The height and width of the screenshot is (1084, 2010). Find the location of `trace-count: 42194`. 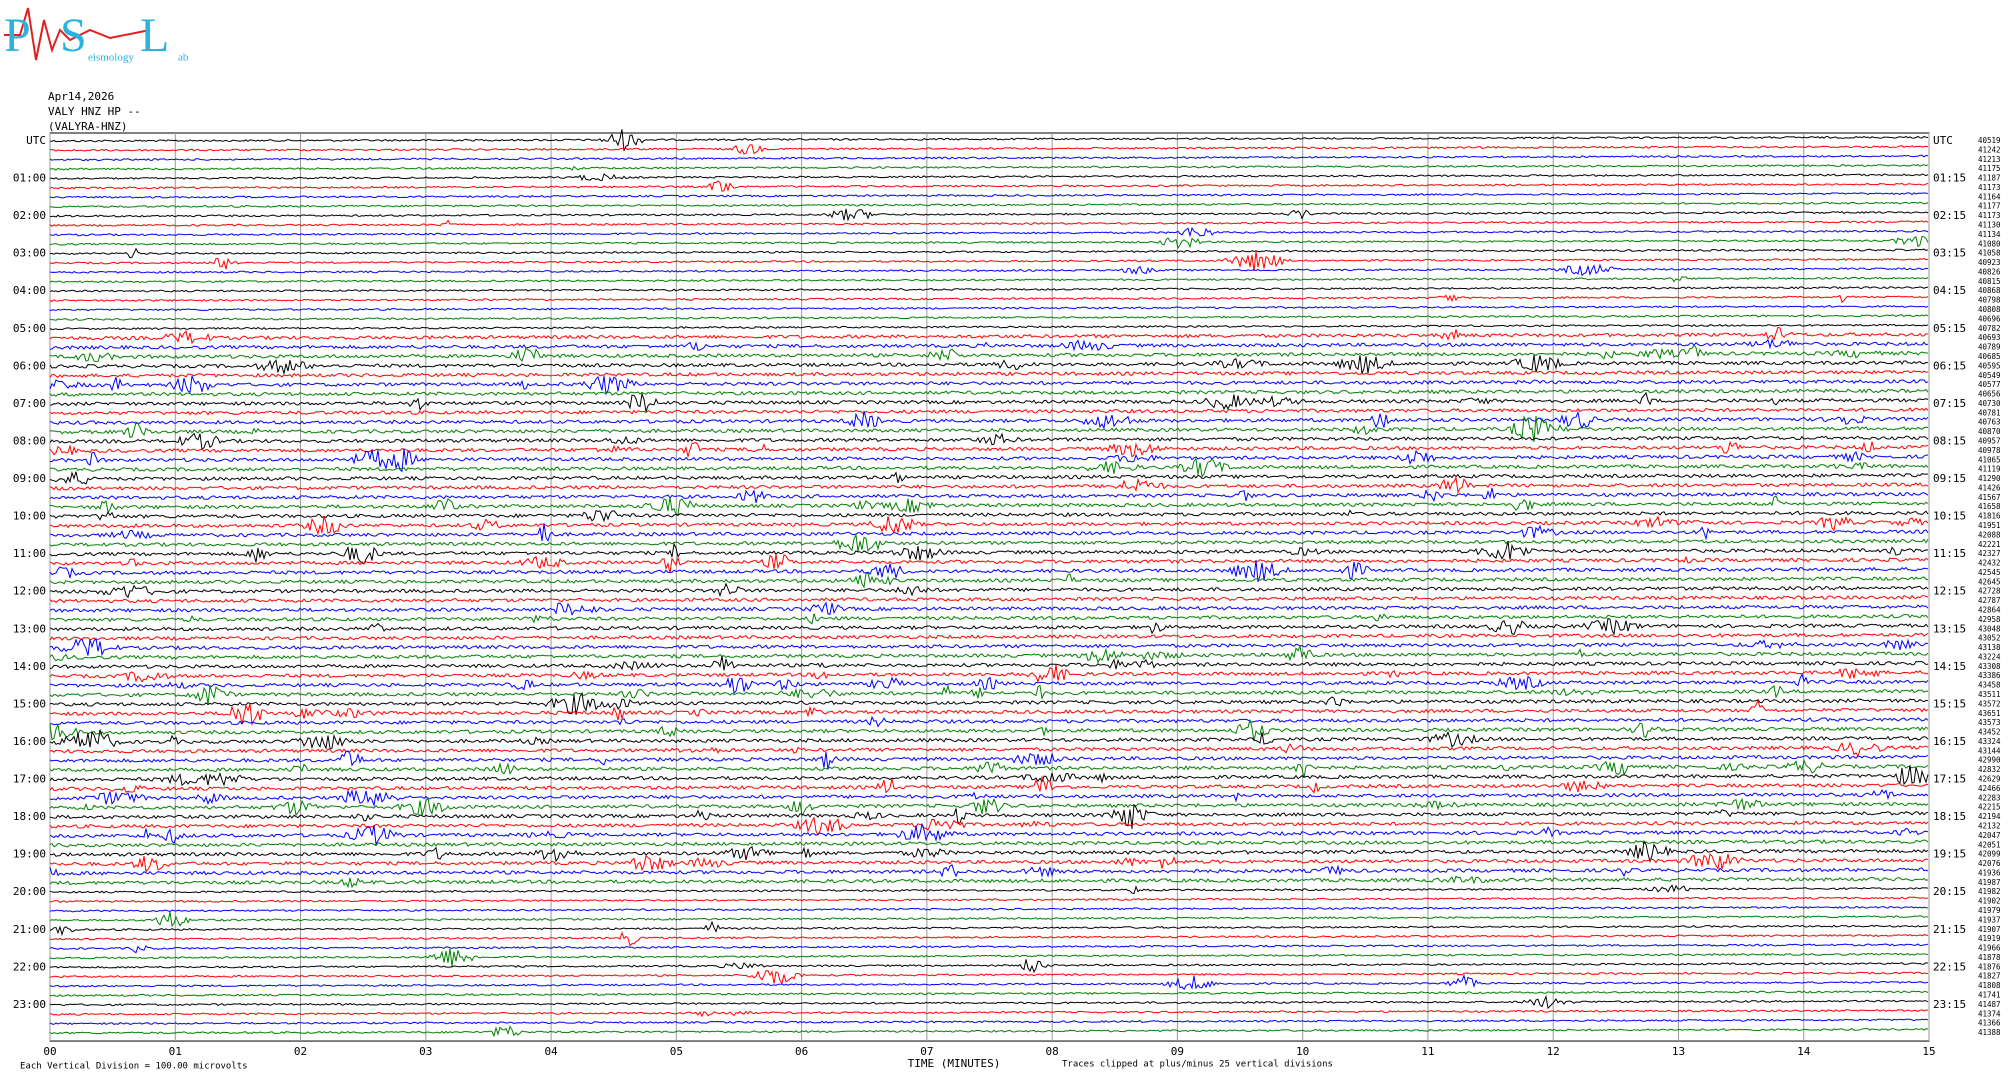

trace-count: 42194 is located at coordinates (1989, 816).